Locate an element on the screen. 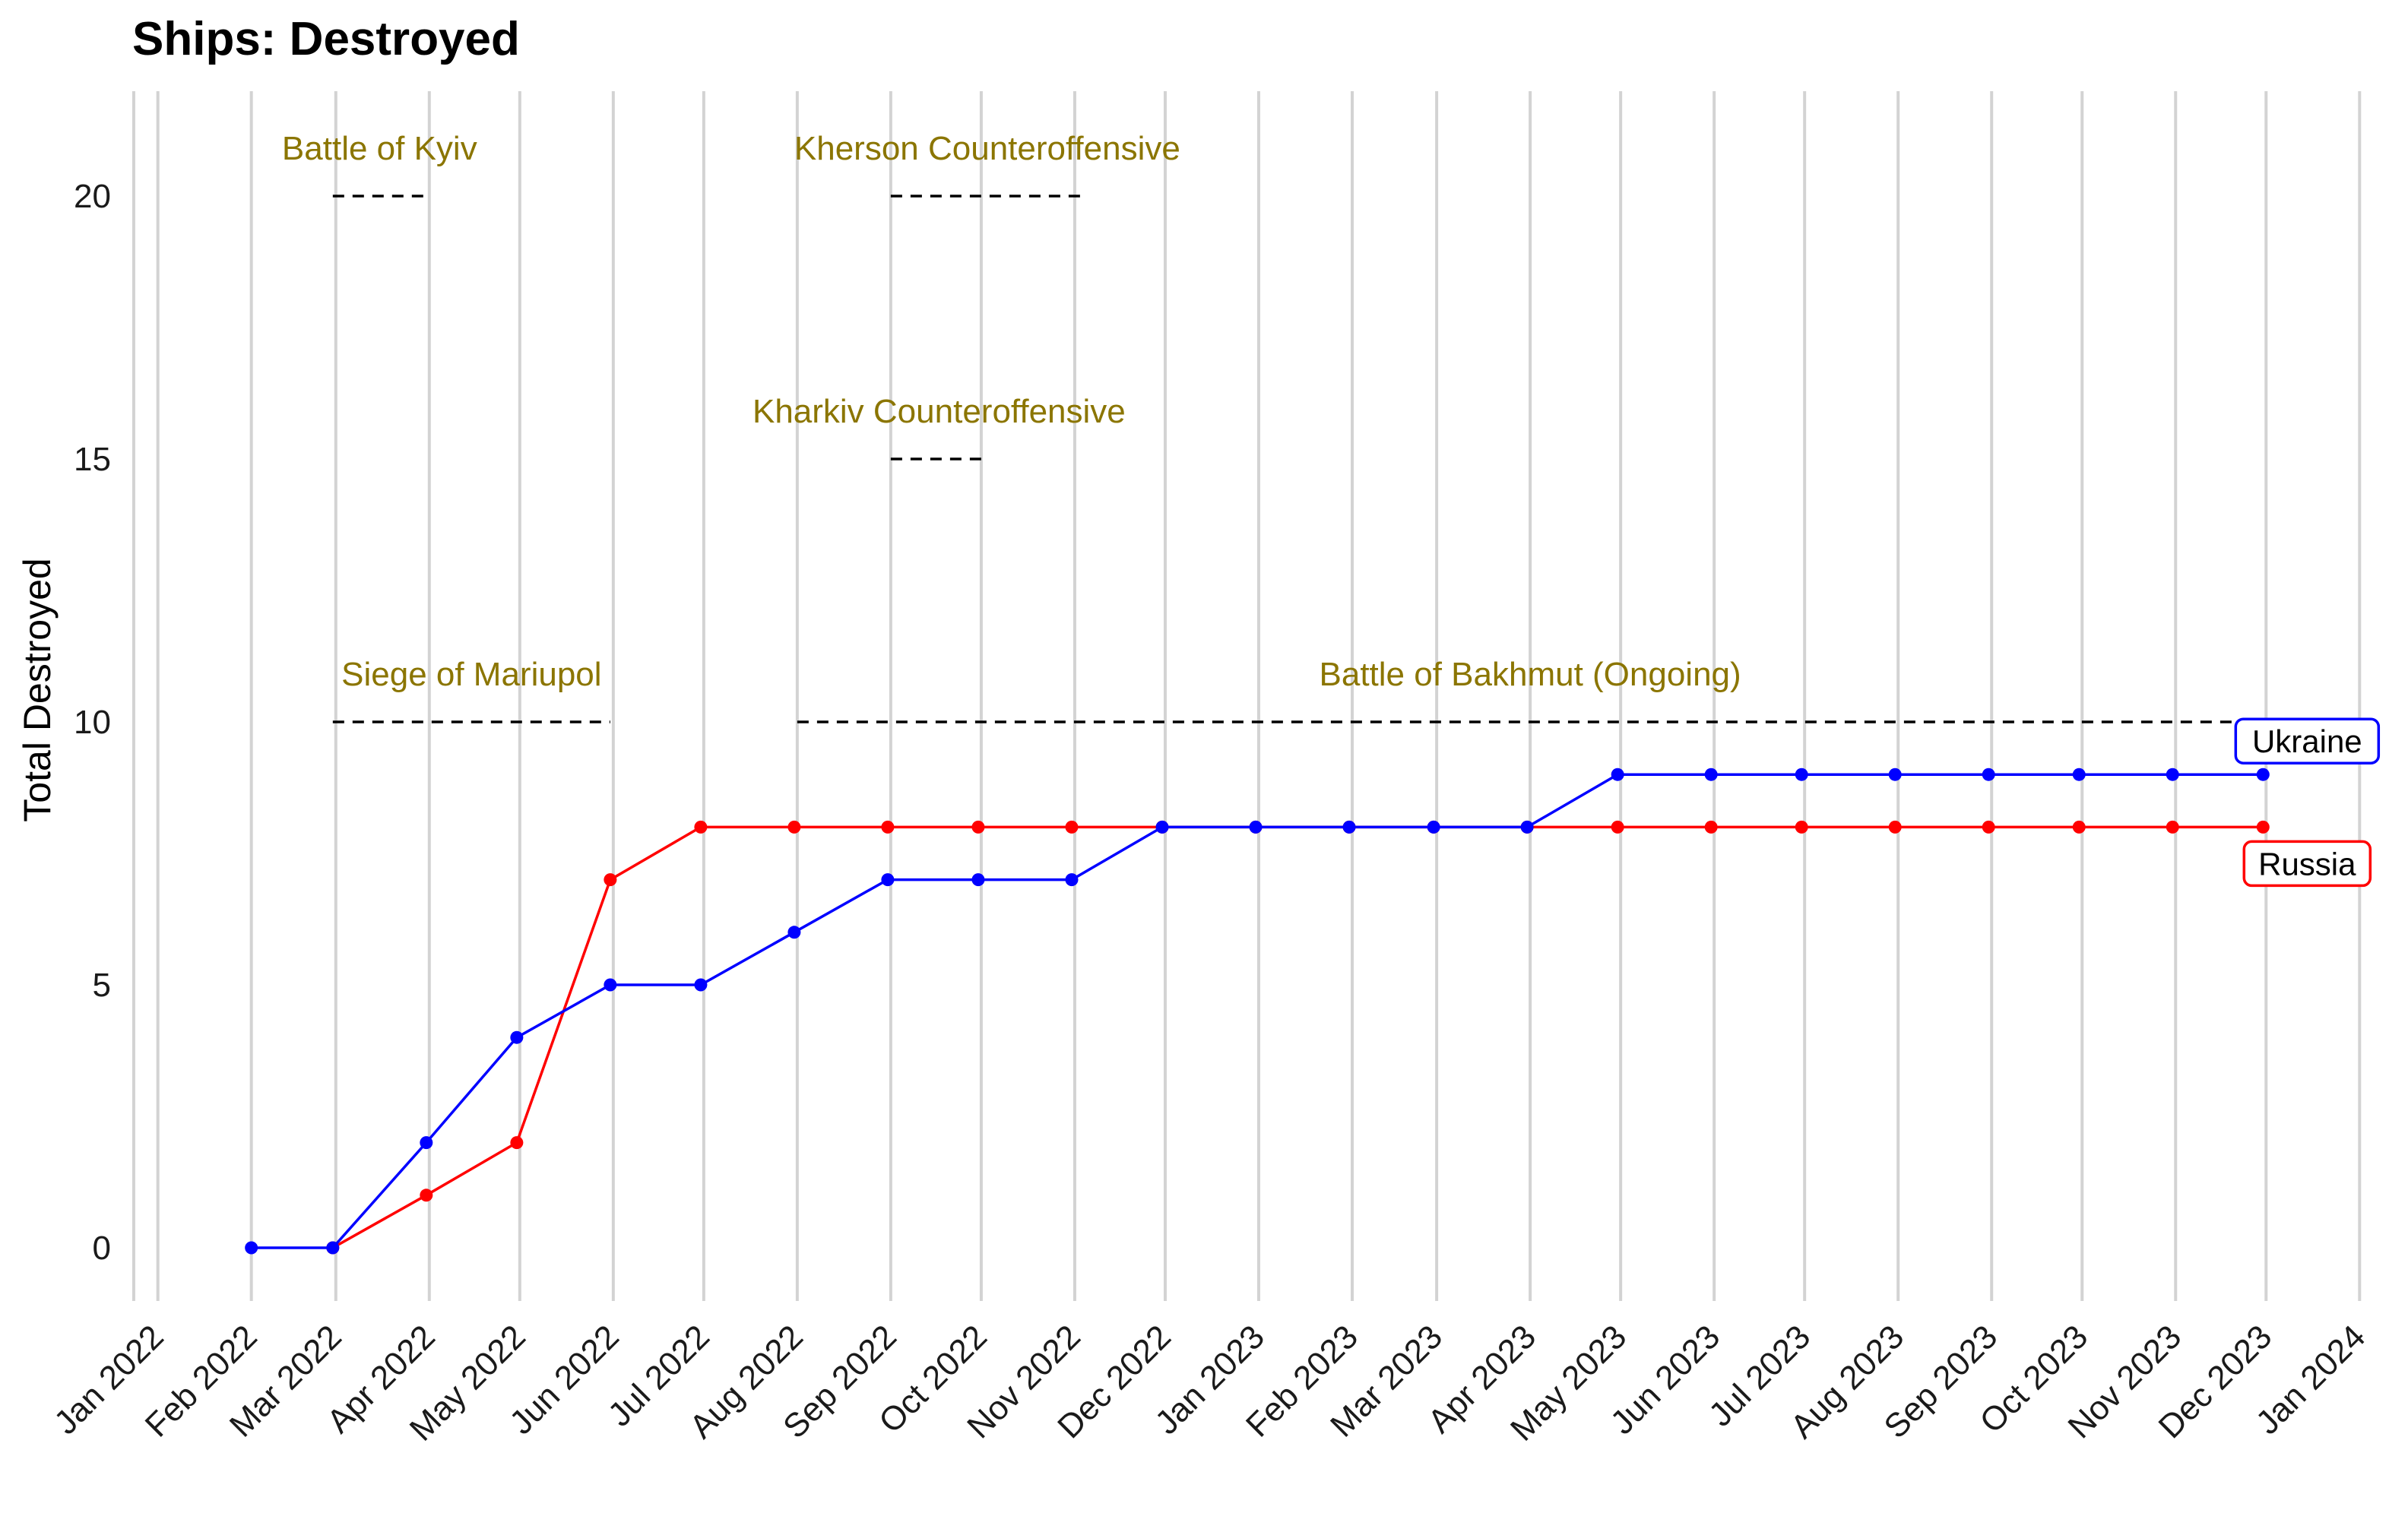 Image resolution: width=2408 pixels, height=1532 pixels. end-label-russia: Russia is located at coordinates (2307, 864).